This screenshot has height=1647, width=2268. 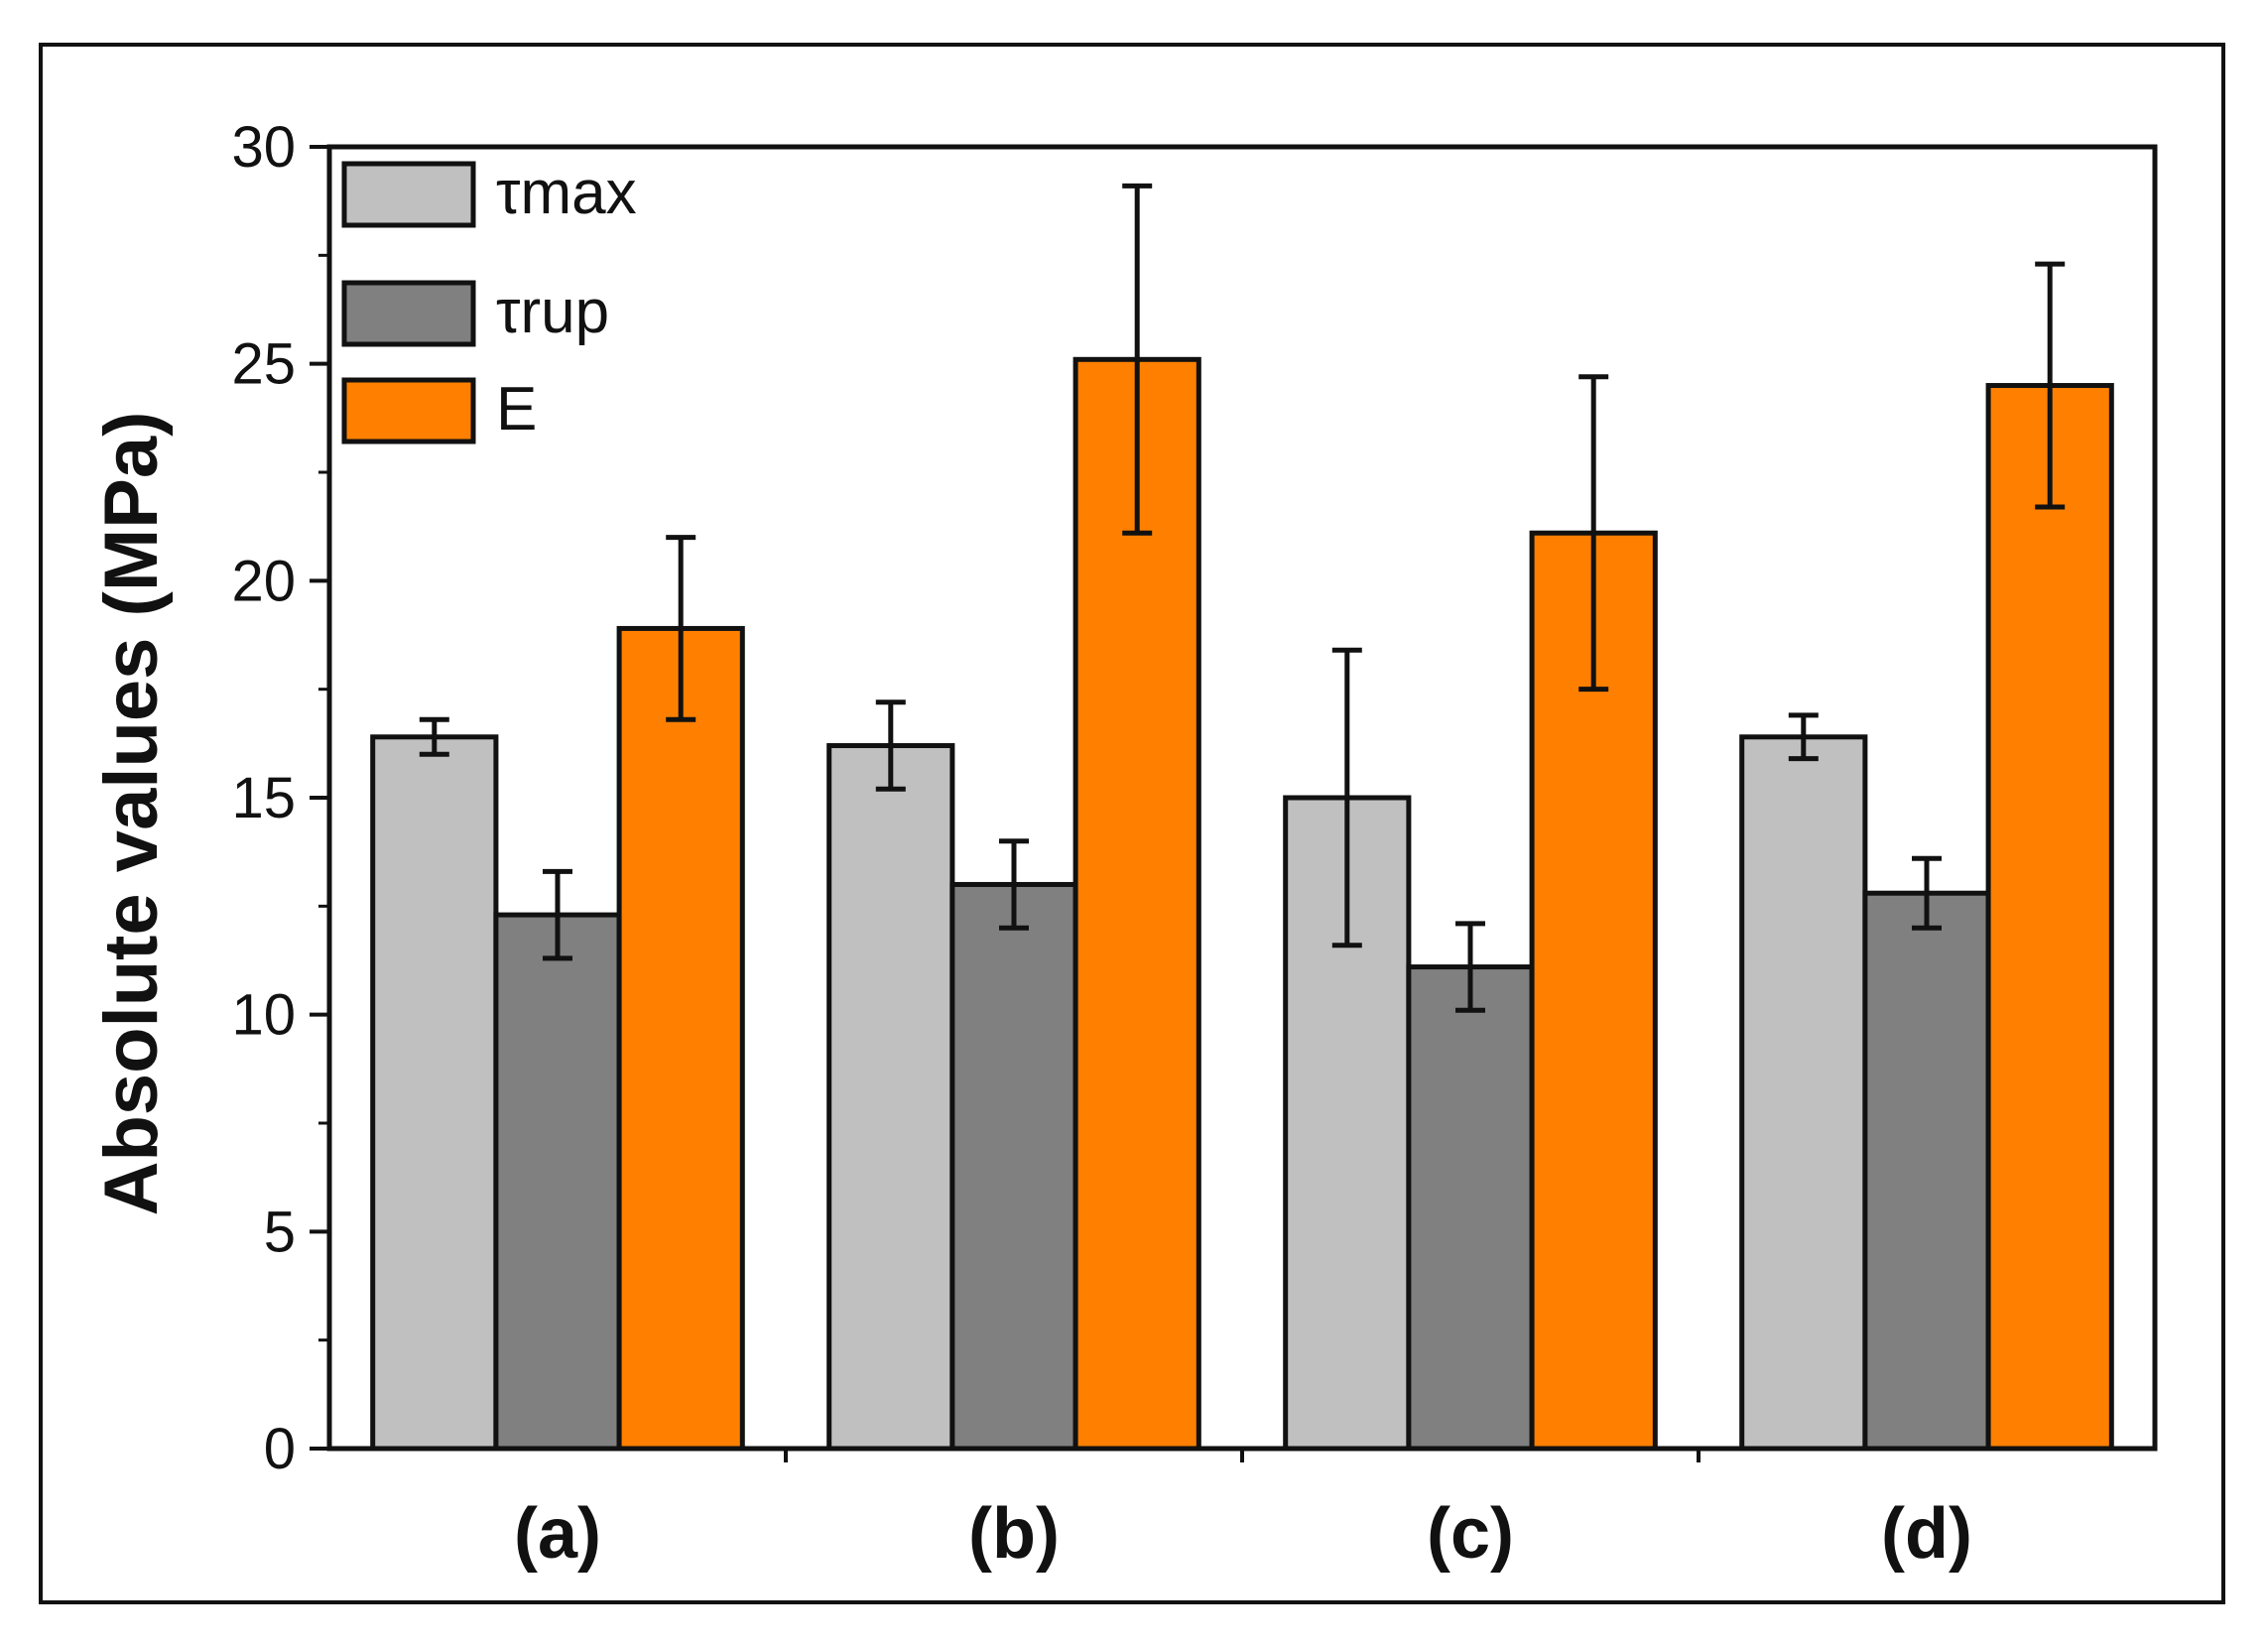 What do you see at coordinates (516, 409) in the screenshot?
I see `legend-label: E` at bounding box center [516, 409].